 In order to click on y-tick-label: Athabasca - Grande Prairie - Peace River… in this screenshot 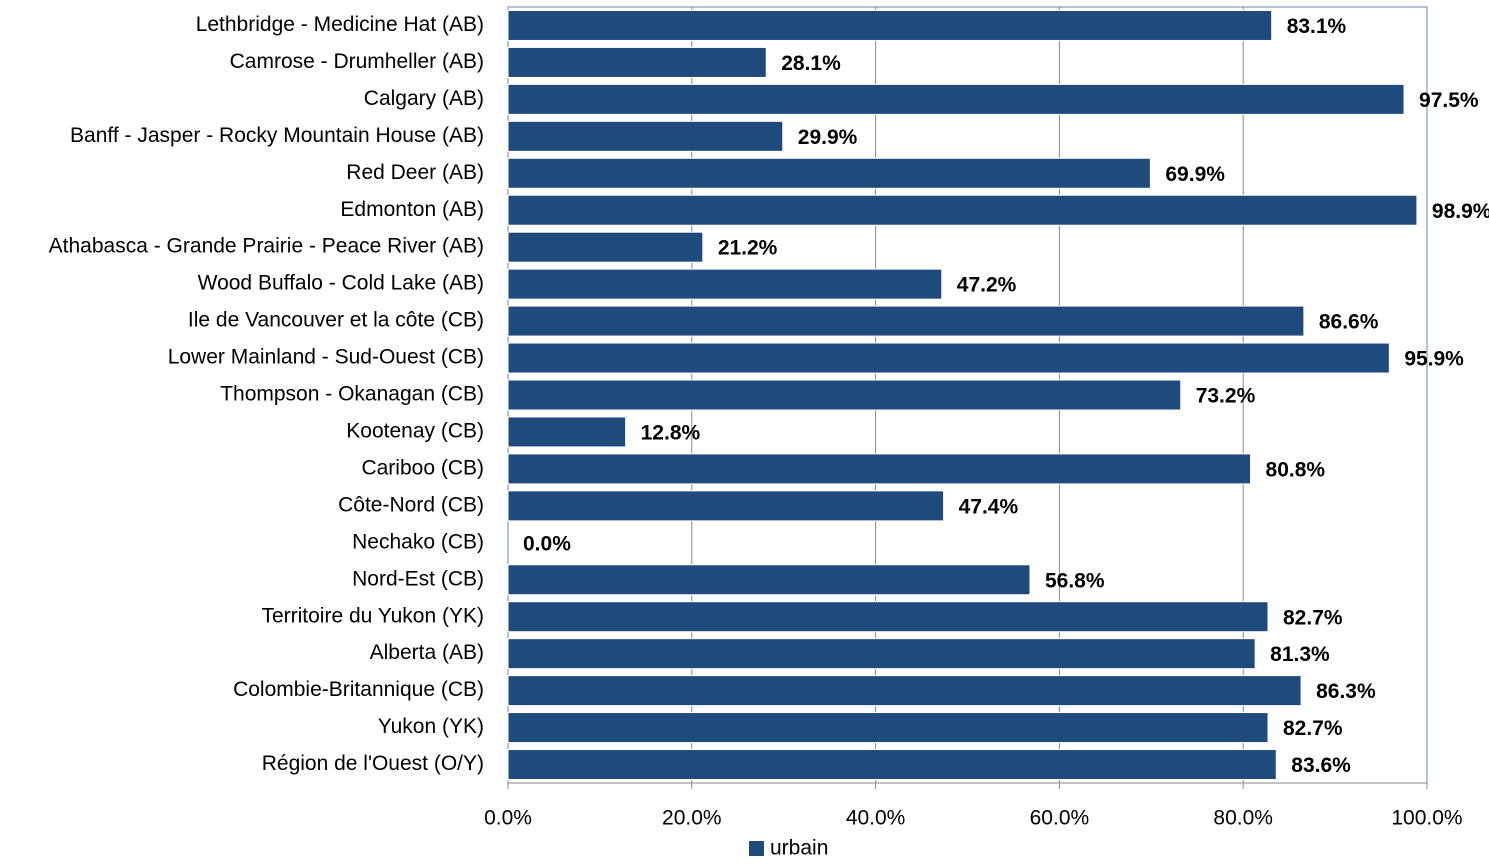, I will do `click(266, 246)`.